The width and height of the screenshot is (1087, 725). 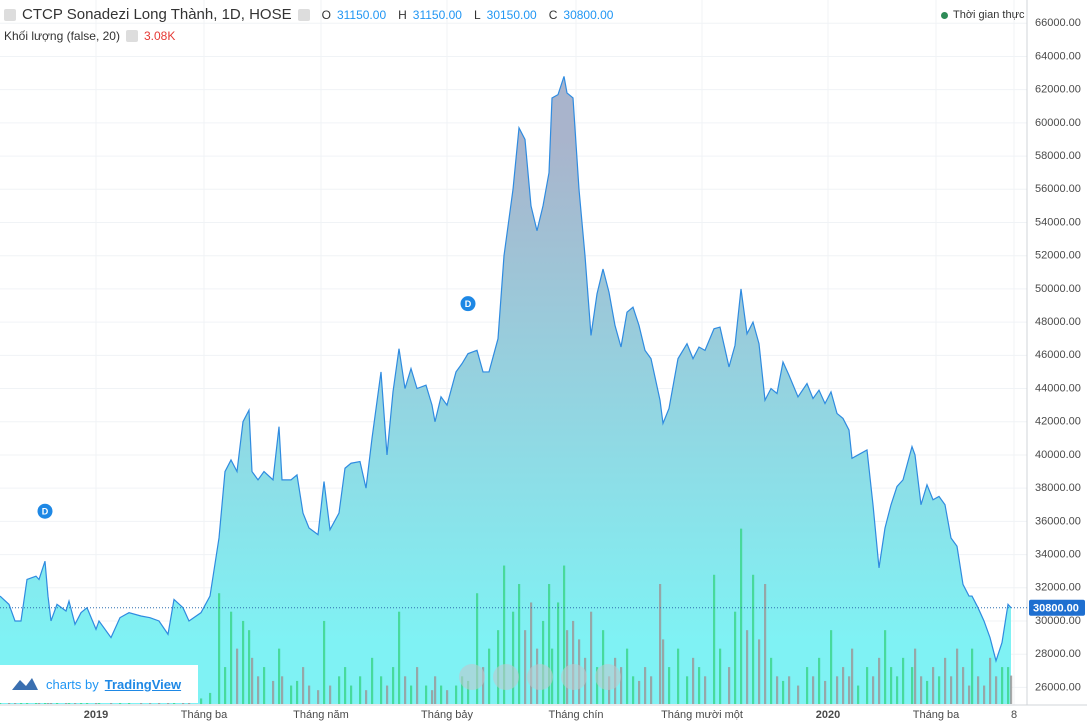 I want to click on x-tick-label: Tháng bảy, so click(x=447, y=715).